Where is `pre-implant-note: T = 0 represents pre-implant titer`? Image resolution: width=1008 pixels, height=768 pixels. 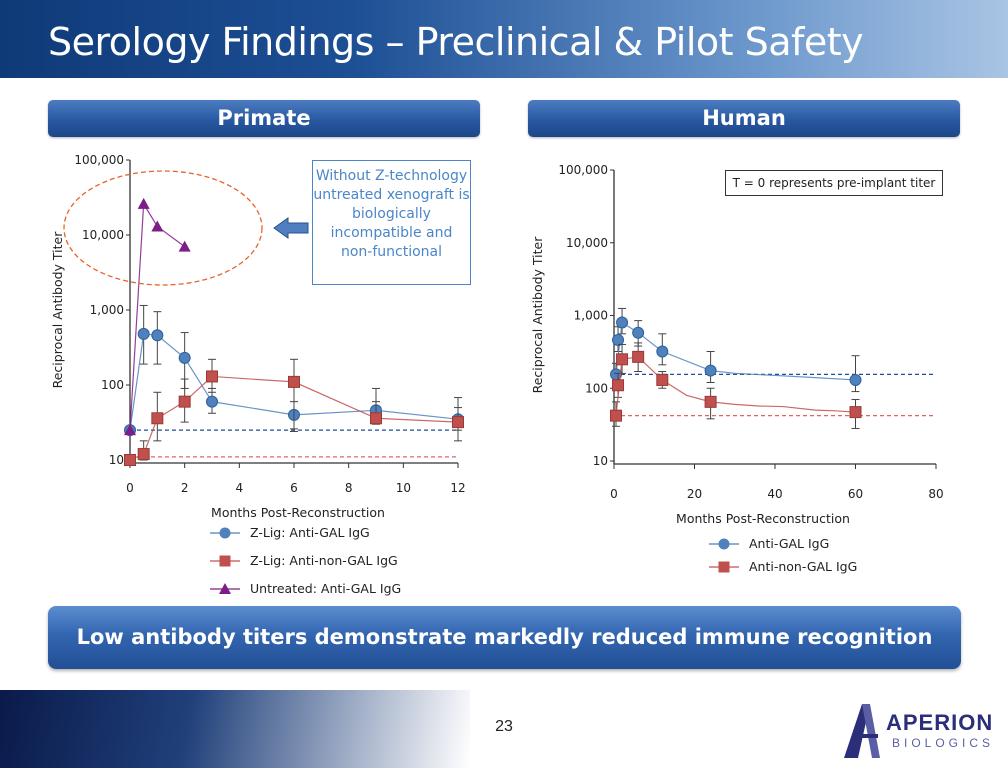 pre-implant-note: T = 0 represents pre-implant titer is located at coordinates (834, 183).